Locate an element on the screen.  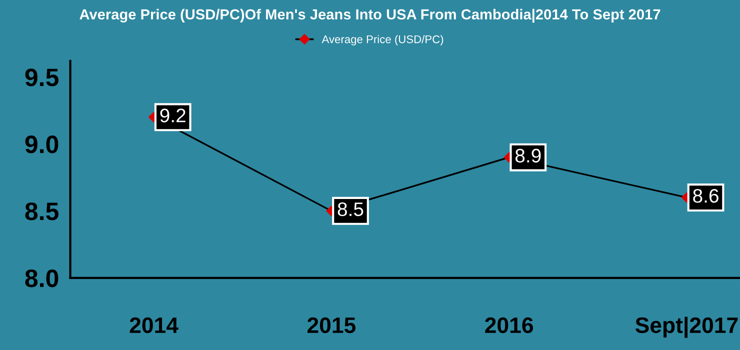
x-tick-label: Sept|2017 is located at coordinates (686, 327).